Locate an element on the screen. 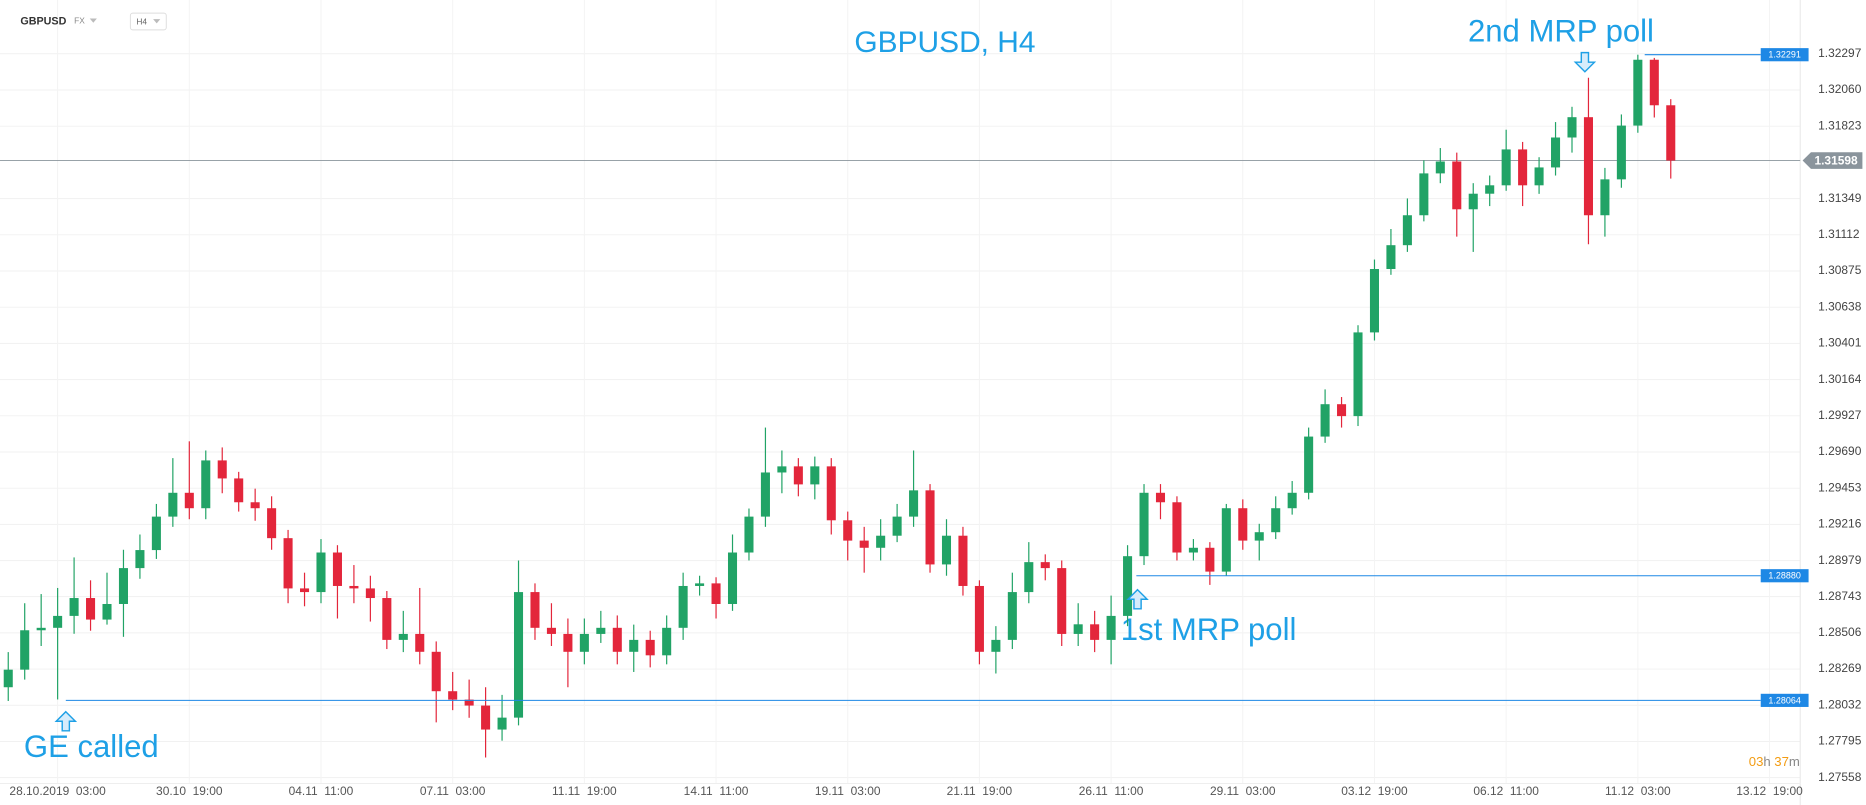  level-tag is located at coordinates (1784, 55).